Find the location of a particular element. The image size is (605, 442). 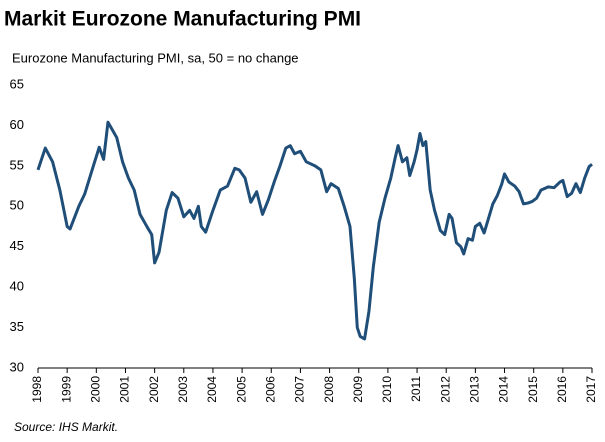

x-tick-label: 2016 is located at coordinates (562, 389).